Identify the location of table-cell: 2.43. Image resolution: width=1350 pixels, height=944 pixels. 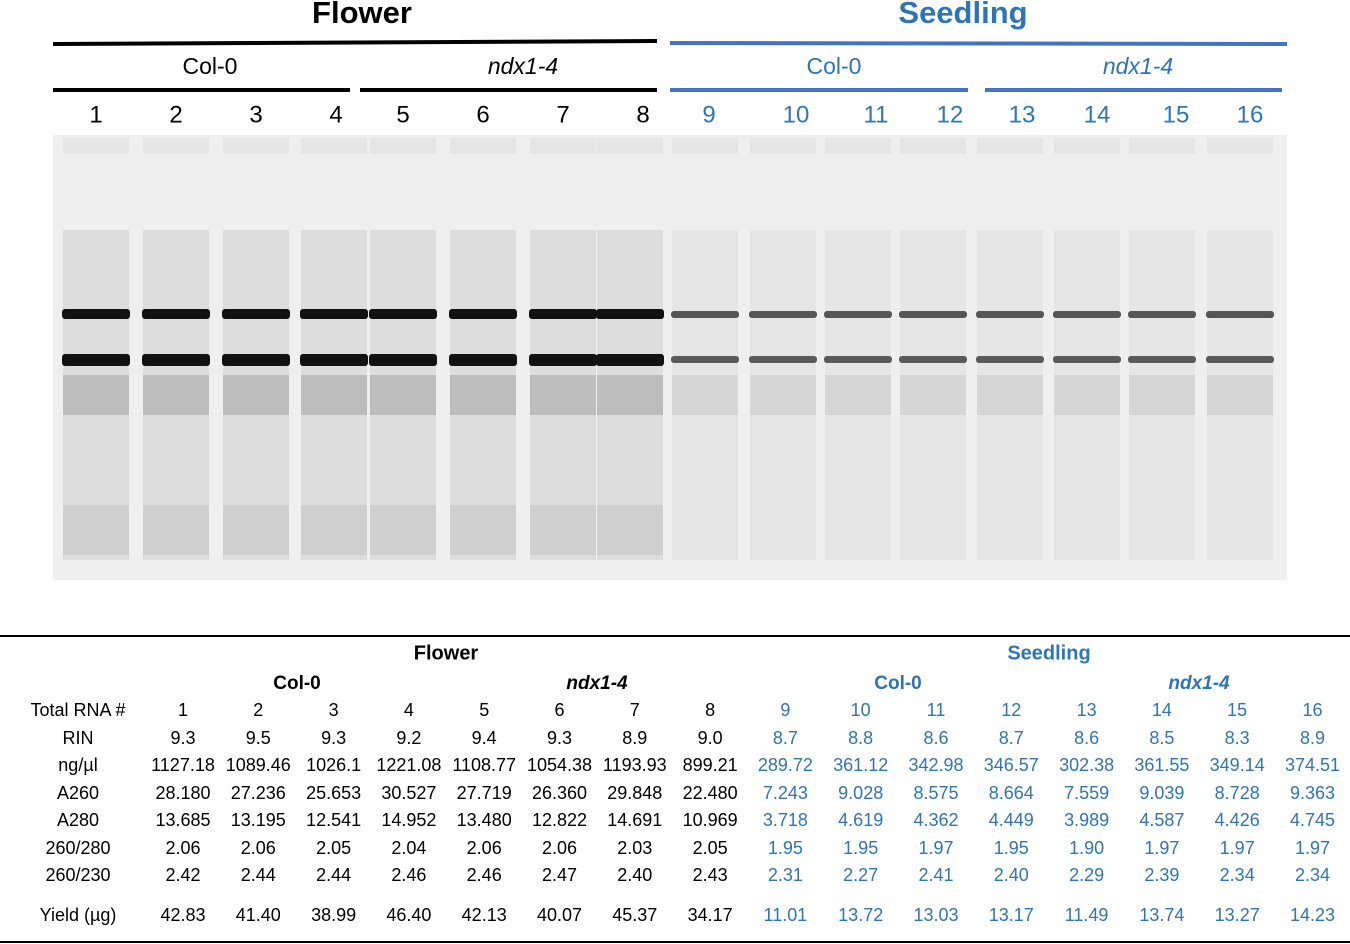
(710, 875).